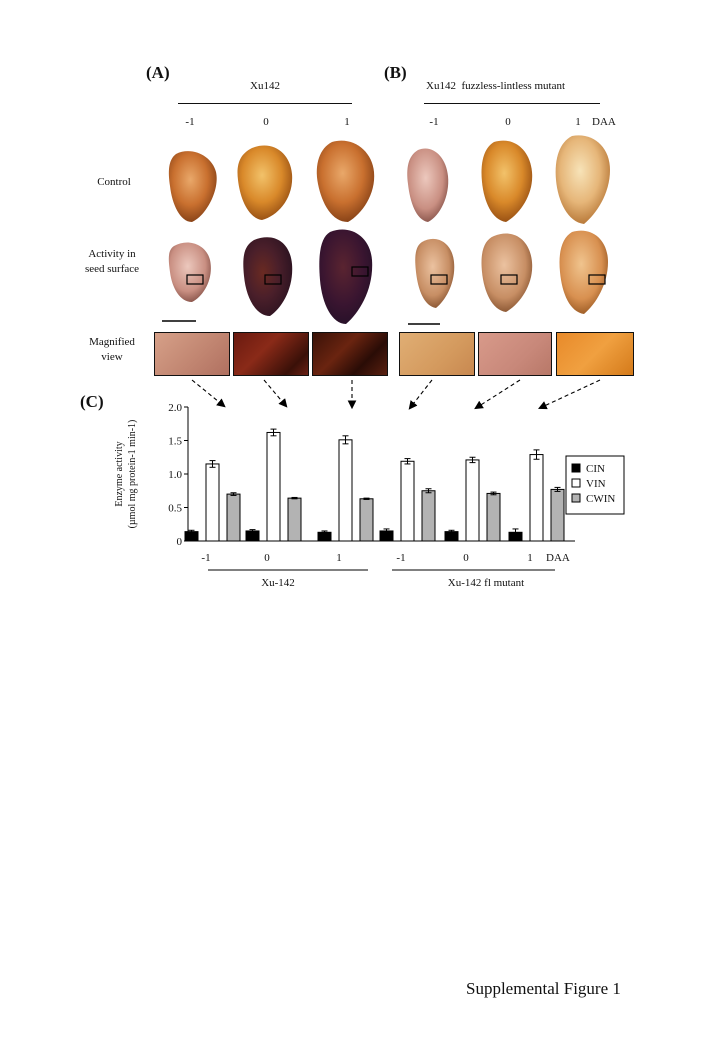  I want to click on panel-b-title: Xu142 fuzzless-lintless mutant, so click(496, 86).